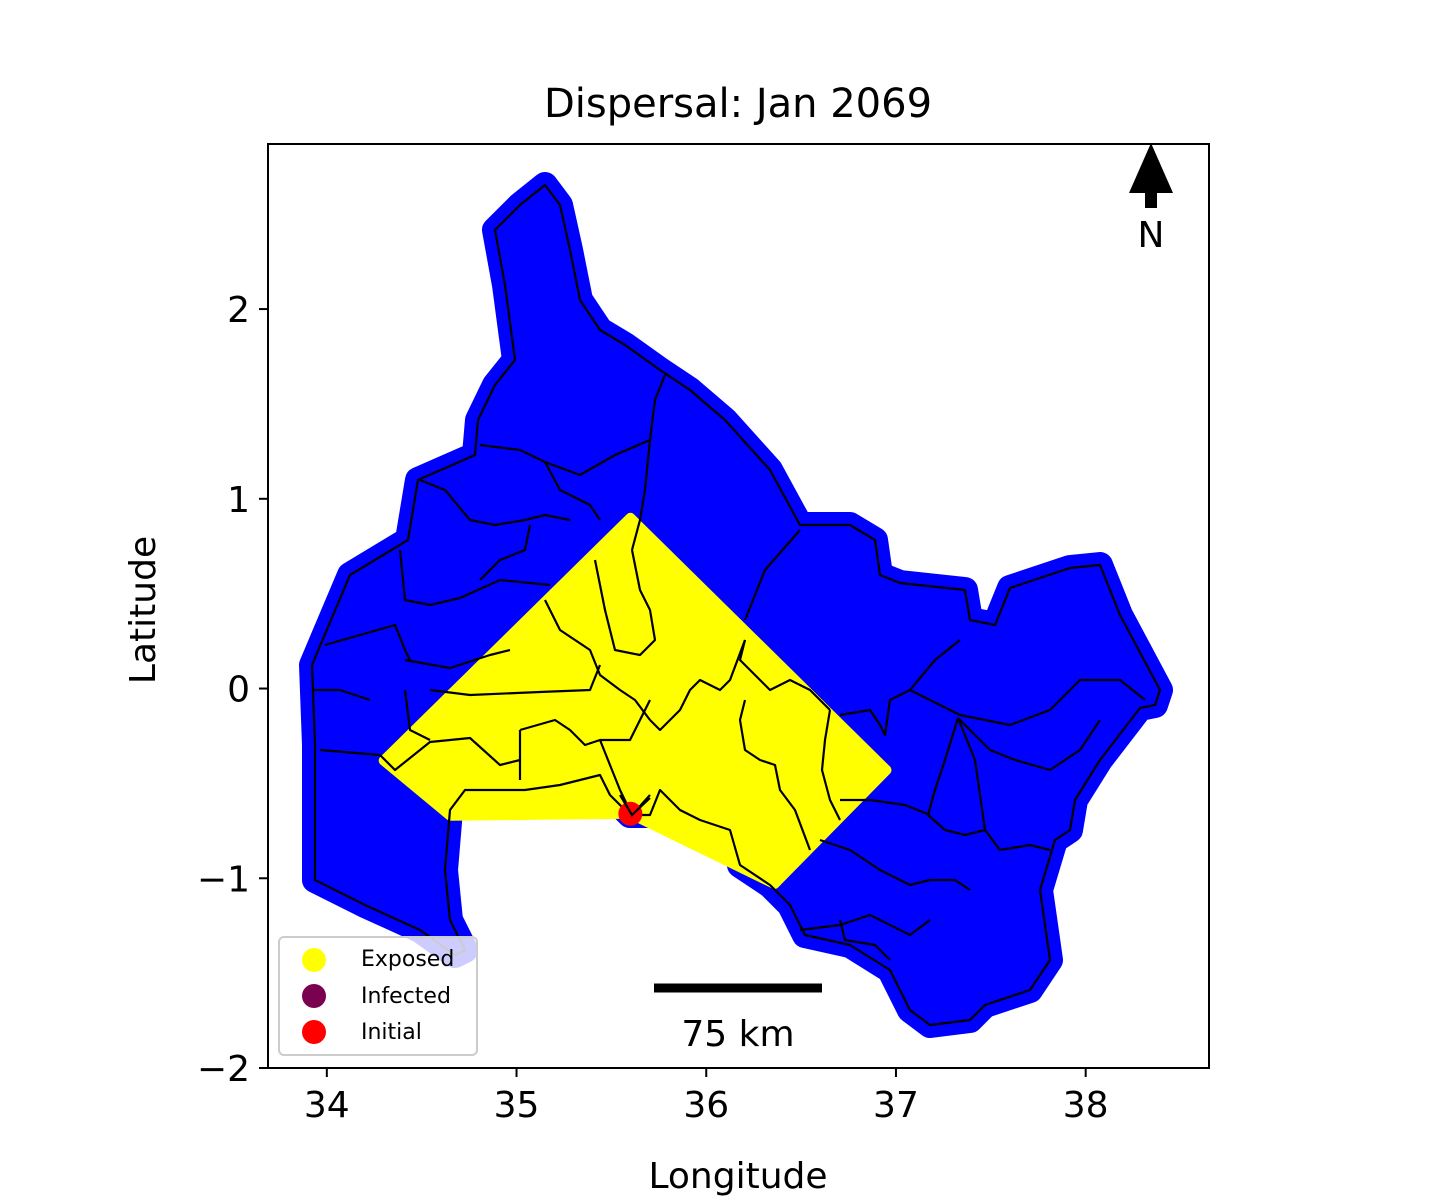  Describe the element at coordinates (895, 864) in the screenshot. I see `border-ad` at that location.